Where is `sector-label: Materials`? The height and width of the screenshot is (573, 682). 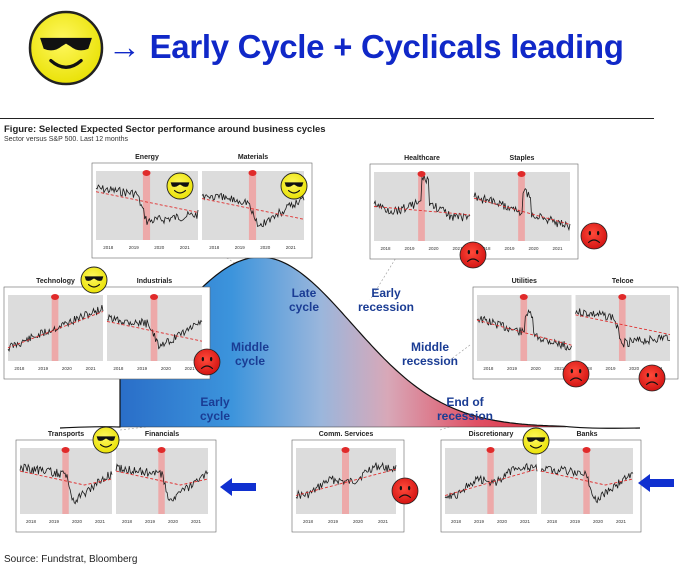 sector-label: Materials is located at coordinates (253, 157).